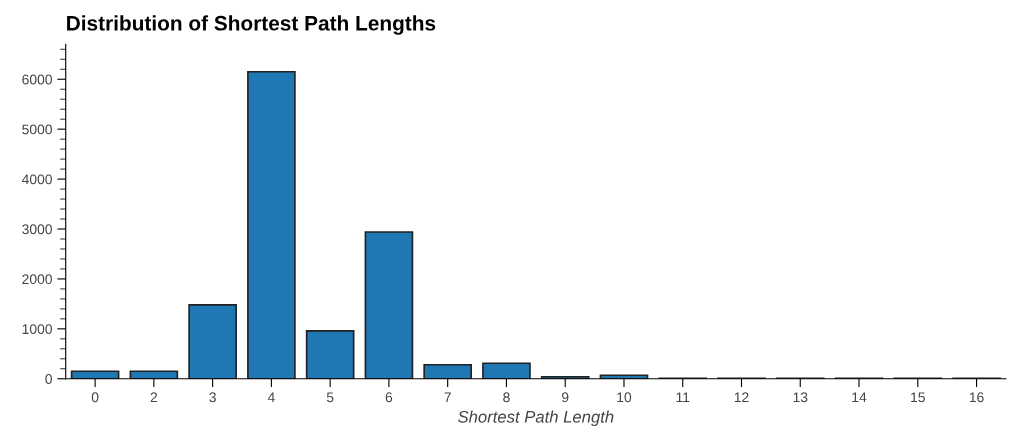 Image resolution: width=1011 pixels, height=443 pixels. What do you see at coordinates (48, 379) in the screenshot?
I see `y-tick-label: 0` at bounding box center [48, 379].